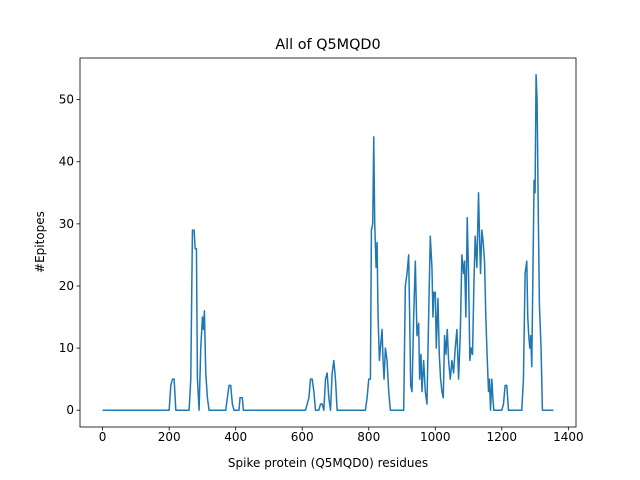 The image size is (640, 480). What do you see at coordinates (502, 437) in the screenshot?
I see `x-tick-label: 1200` at bounding box center [502, 437].